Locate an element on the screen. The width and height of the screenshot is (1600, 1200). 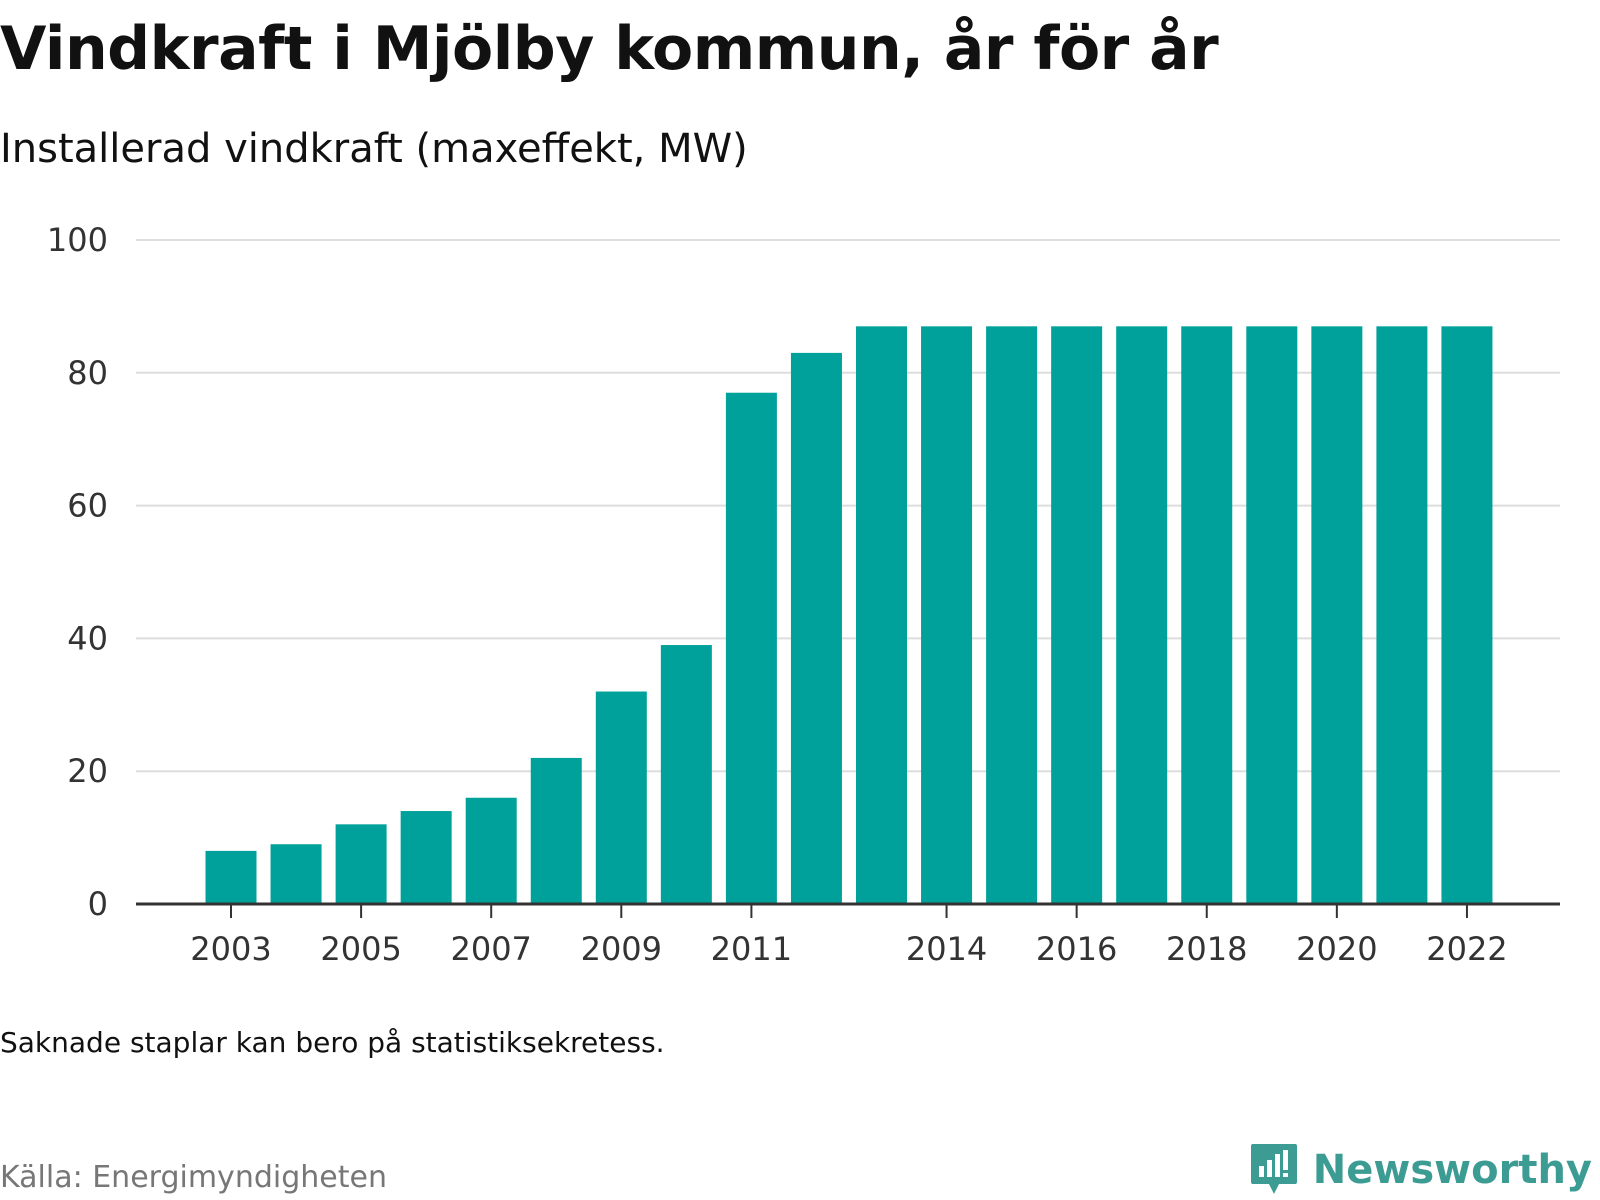
bar-2015 is located at coordinates (1012, 615).